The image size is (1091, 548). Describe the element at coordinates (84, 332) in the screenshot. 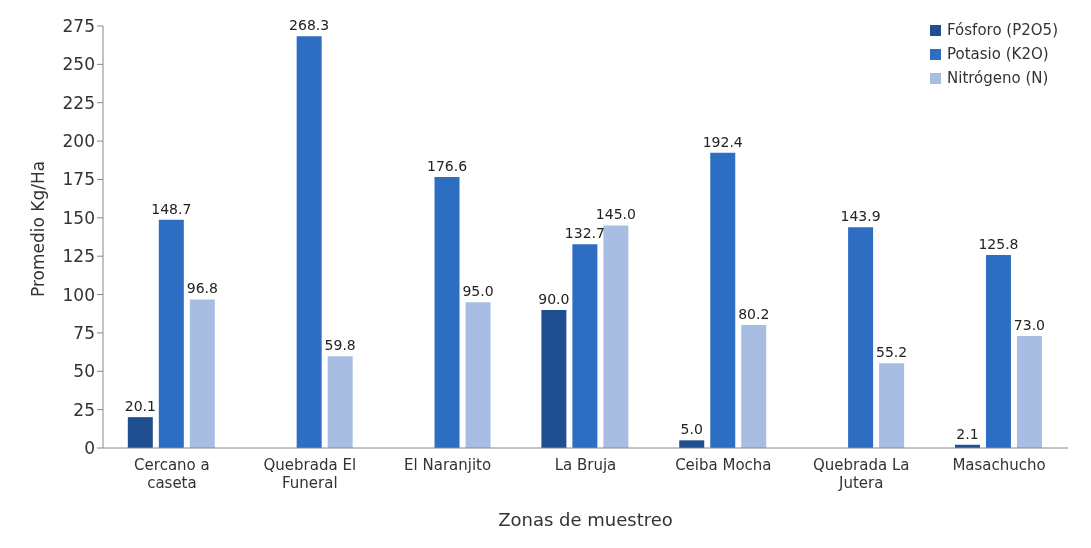

I see `y-tick-label: 75` at that location.